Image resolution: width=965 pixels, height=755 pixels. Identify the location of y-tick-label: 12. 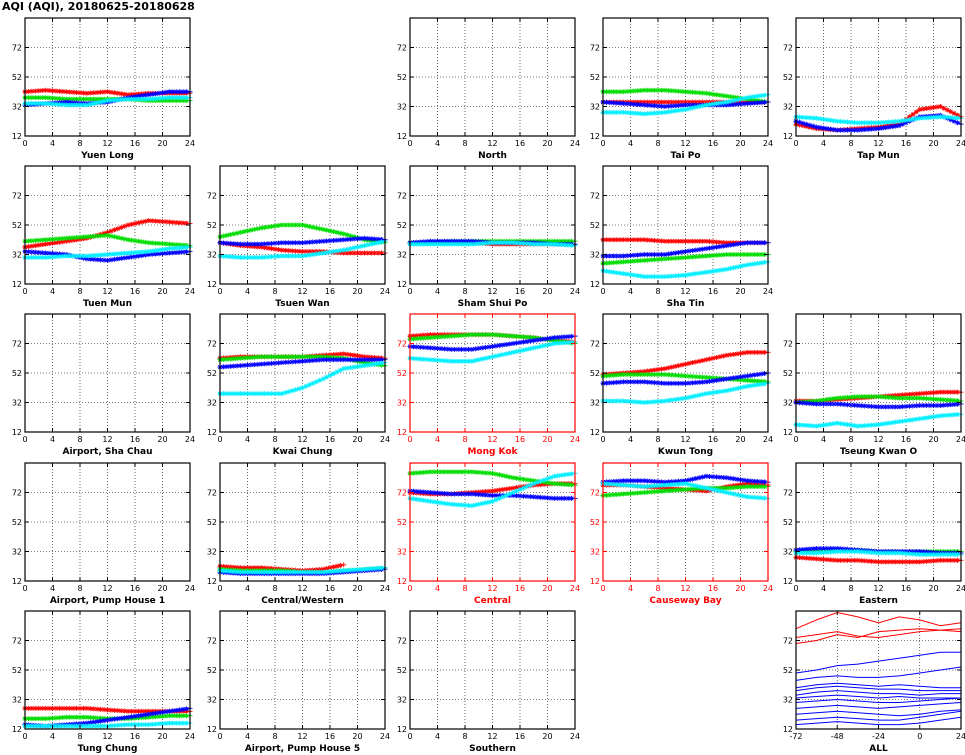
(788, 432).